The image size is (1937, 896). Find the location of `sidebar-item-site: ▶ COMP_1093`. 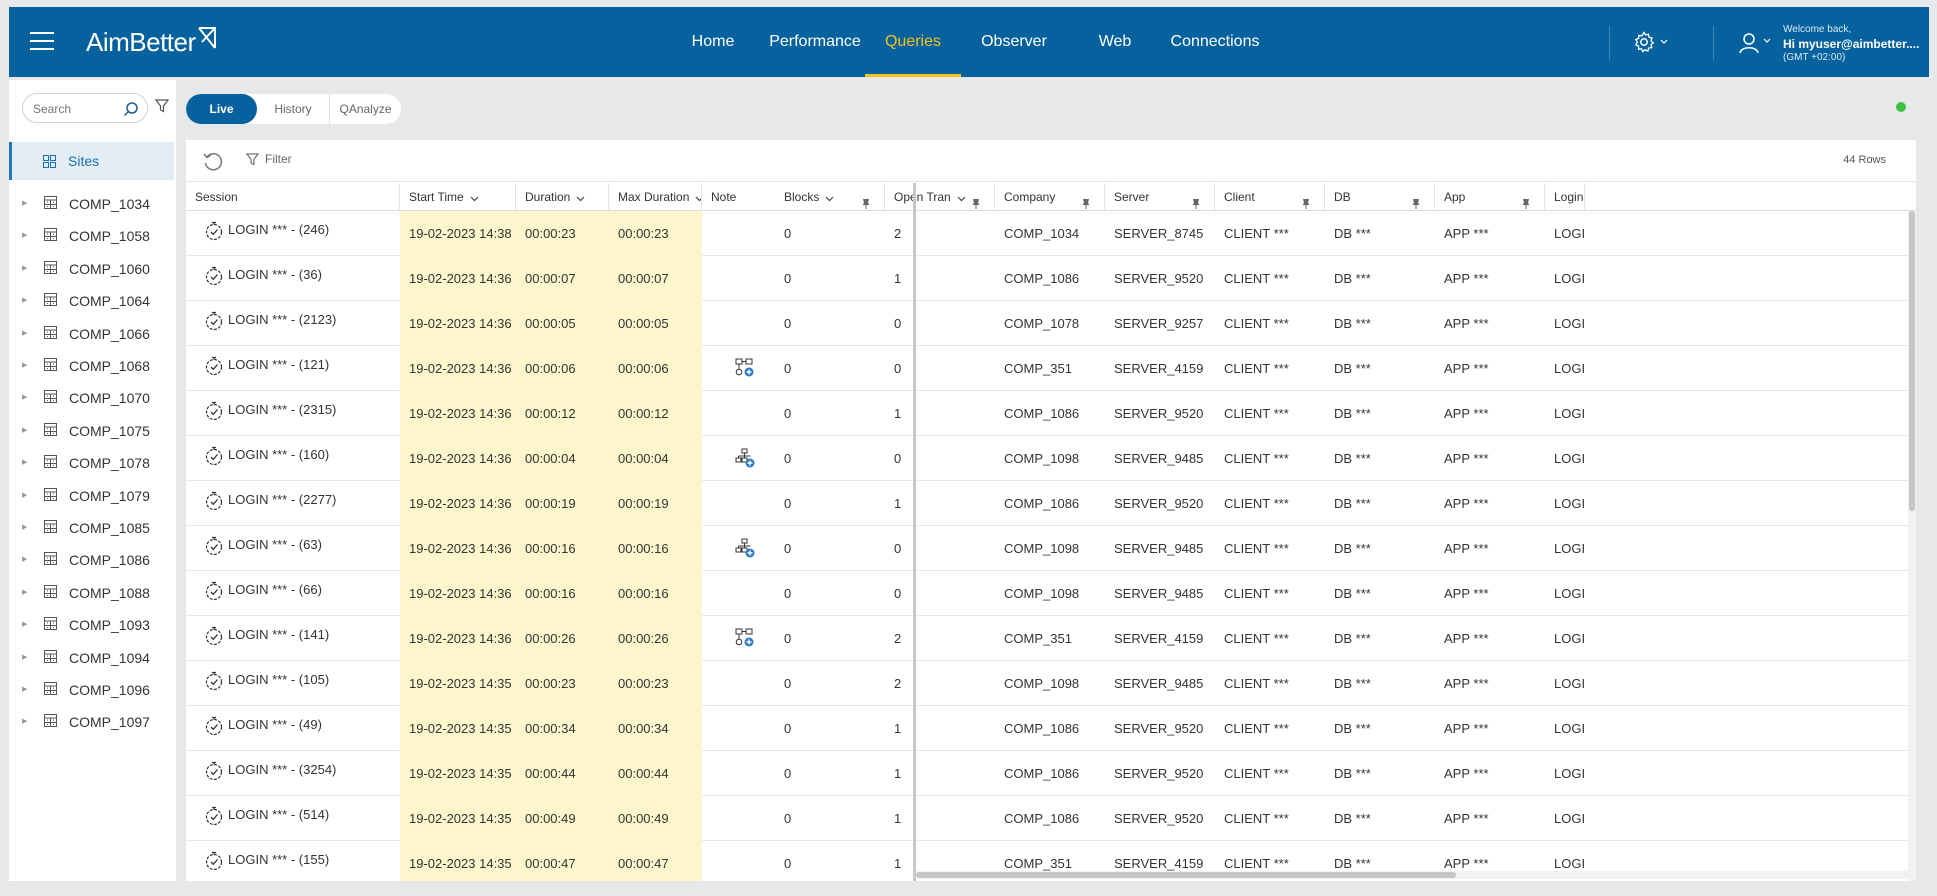

sidebar-item-site: ▶ COMP_1093 is located at coordinates (91, 625).